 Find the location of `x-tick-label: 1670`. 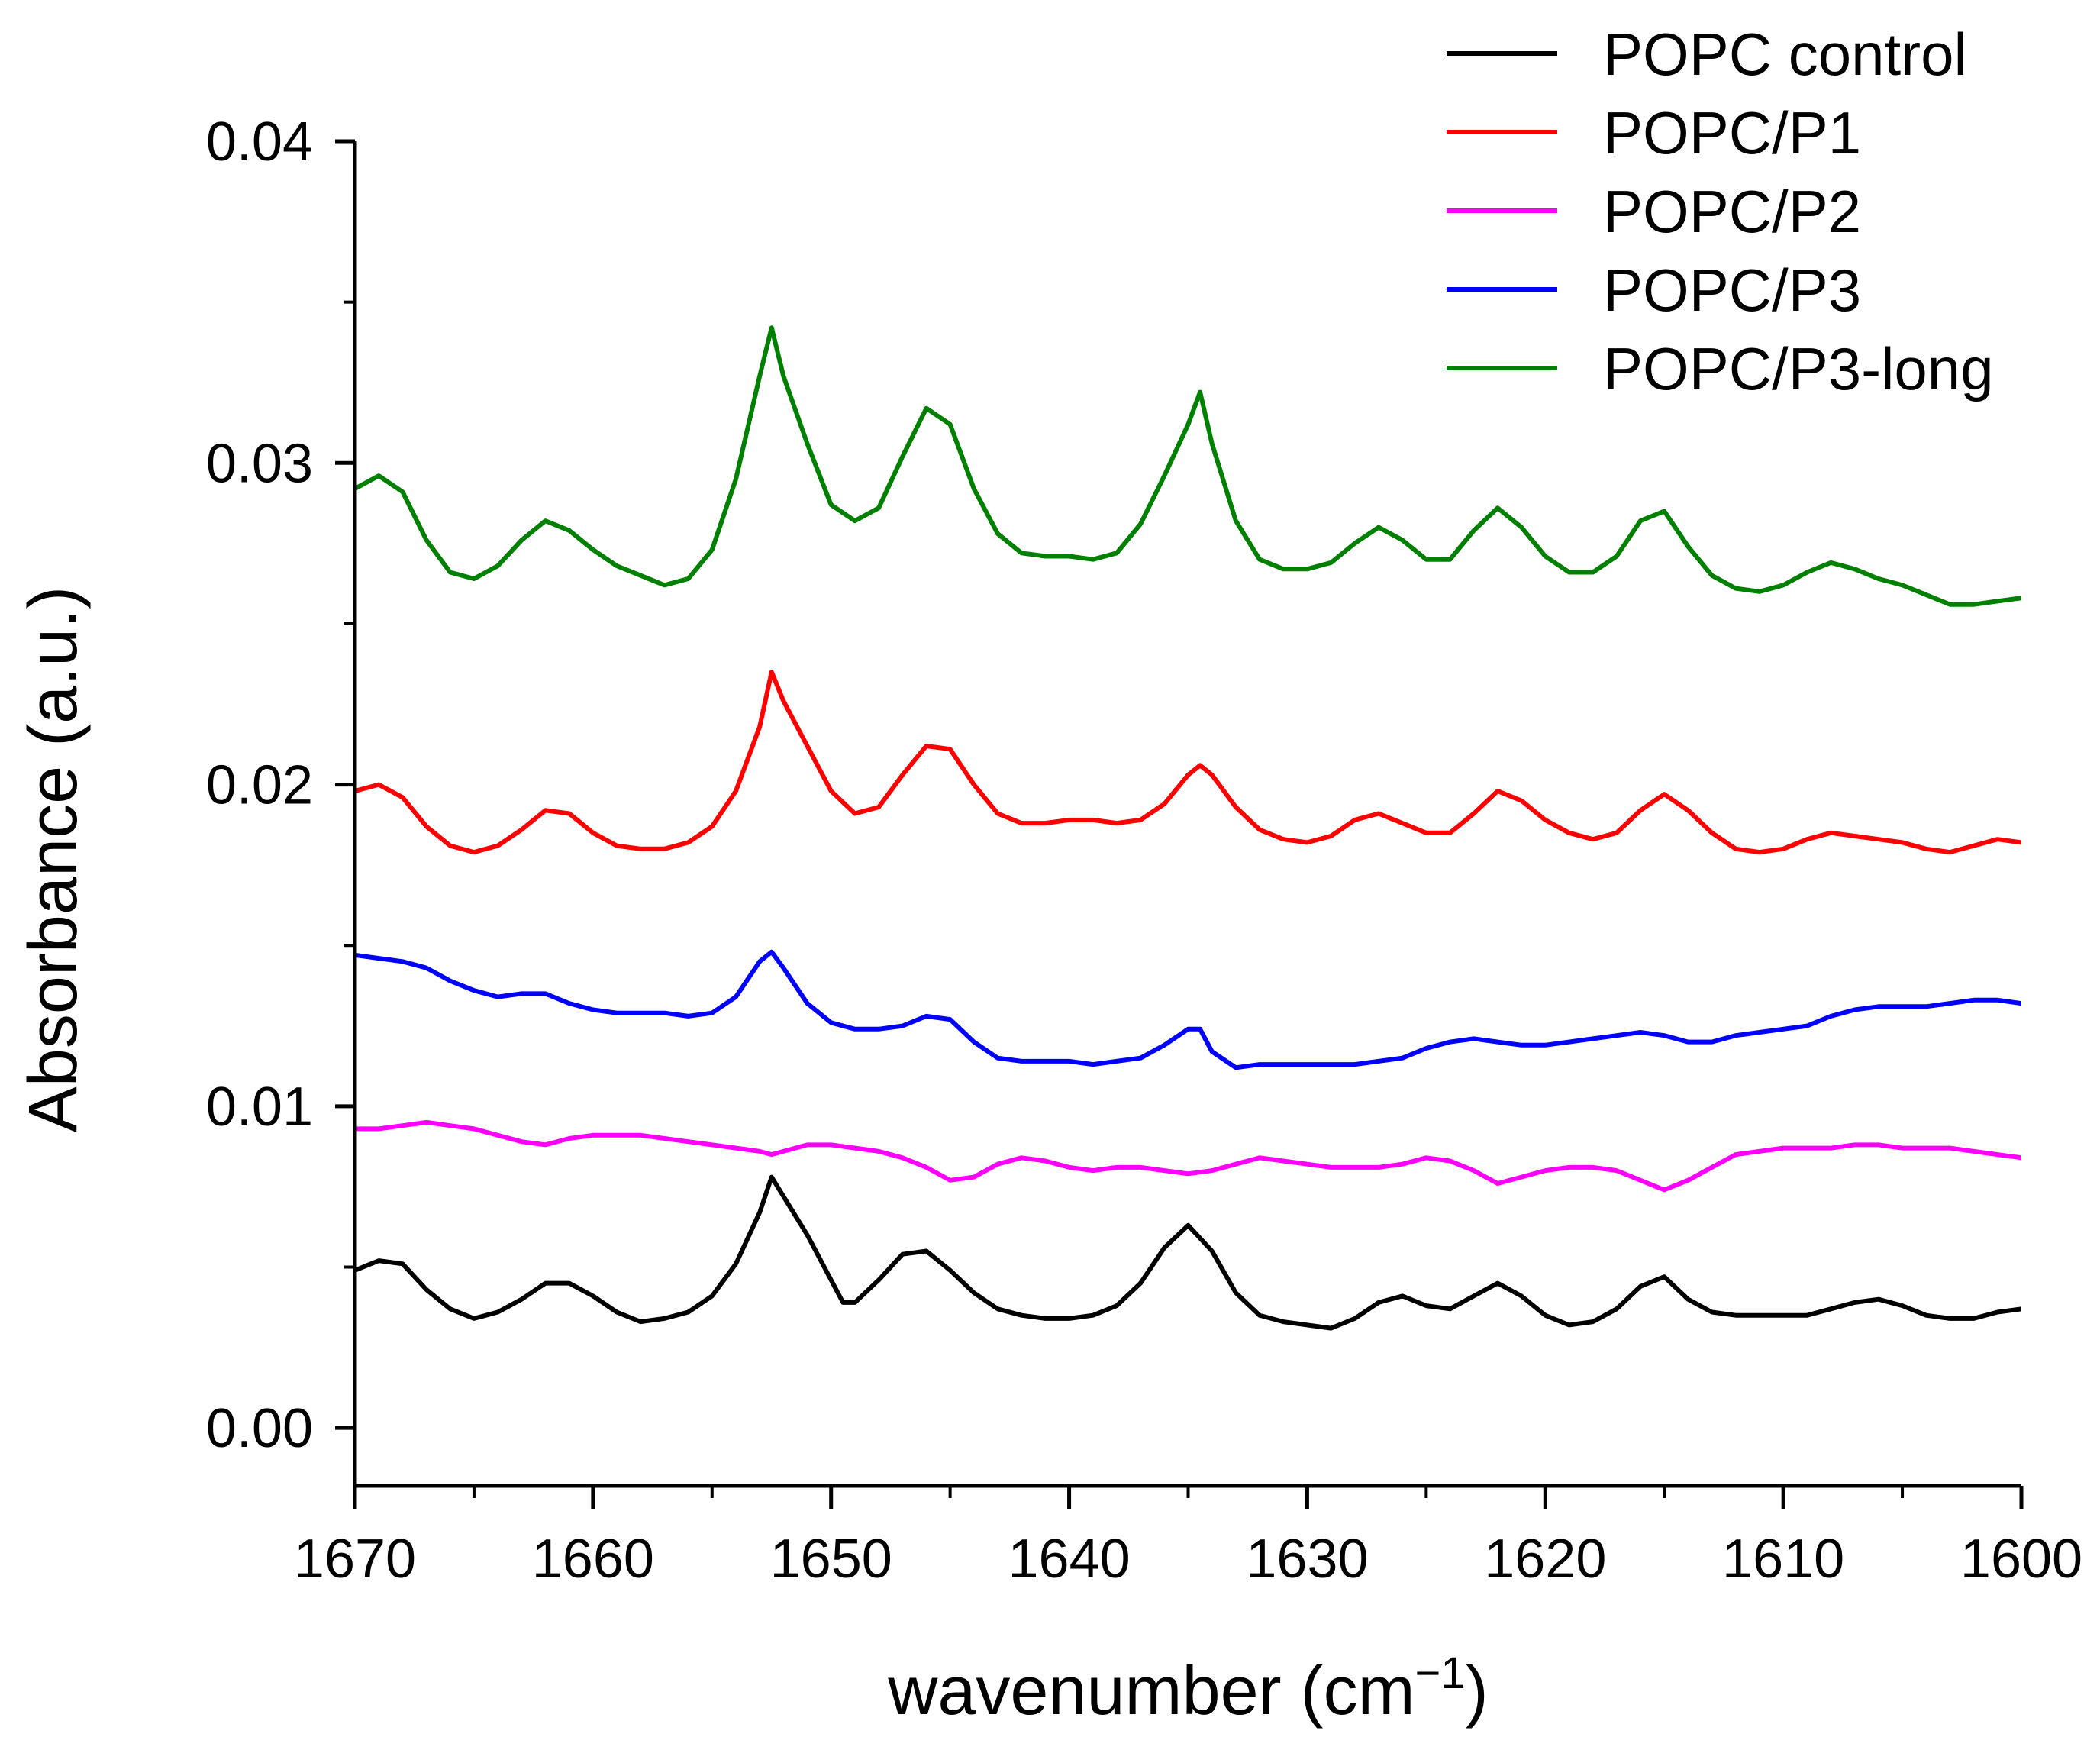

x-tick-label: 1670 is located at coordinates (355, 1559).